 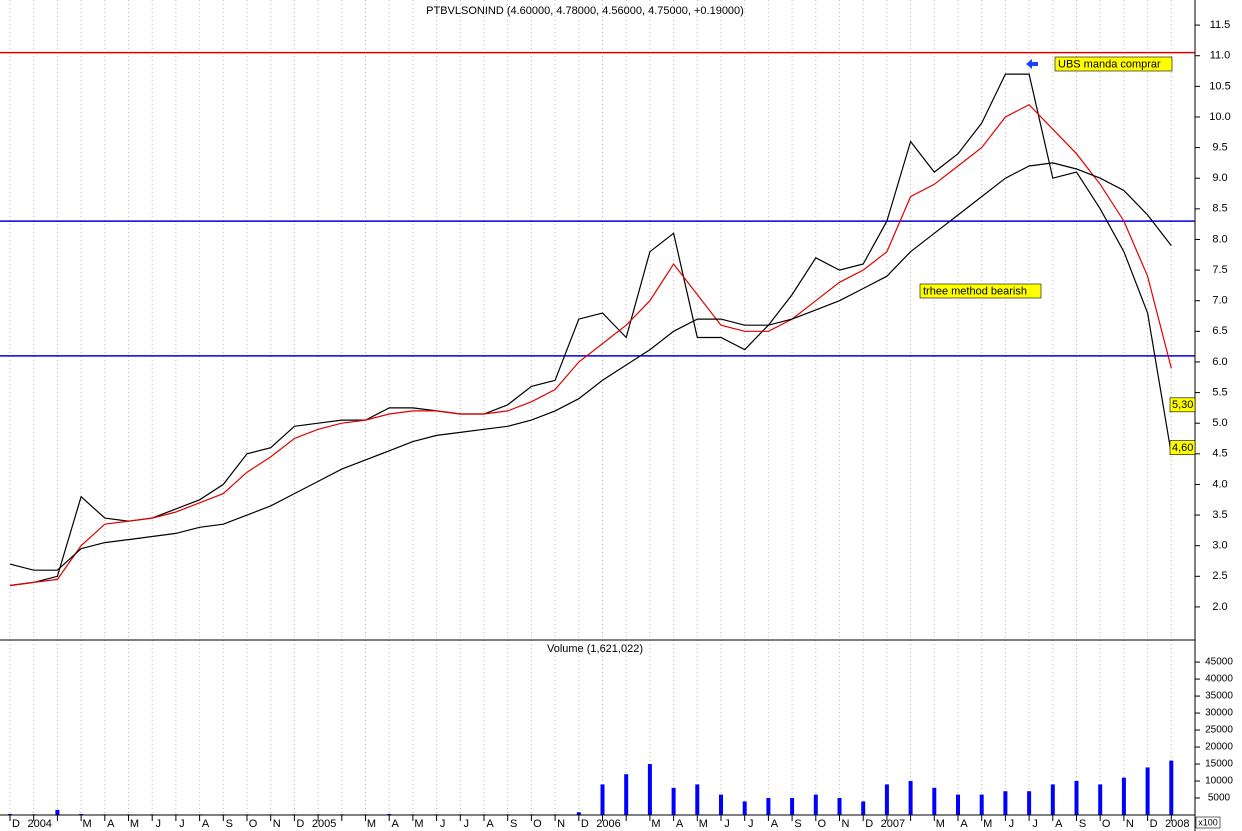 What do you see at coordinates (1219, 607) in the screenshot?
I see `y-tick-label: 2.0` at bounding box center [1219, 607].